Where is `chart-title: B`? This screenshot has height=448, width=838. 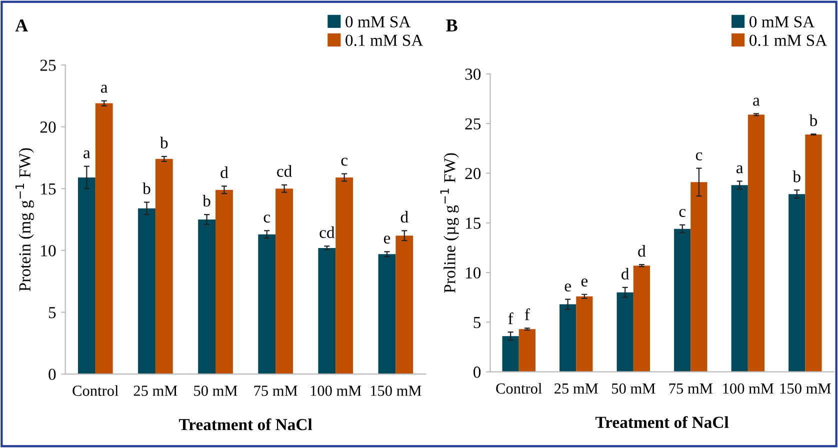
chart-title: B is located at coordinates (452, 26).